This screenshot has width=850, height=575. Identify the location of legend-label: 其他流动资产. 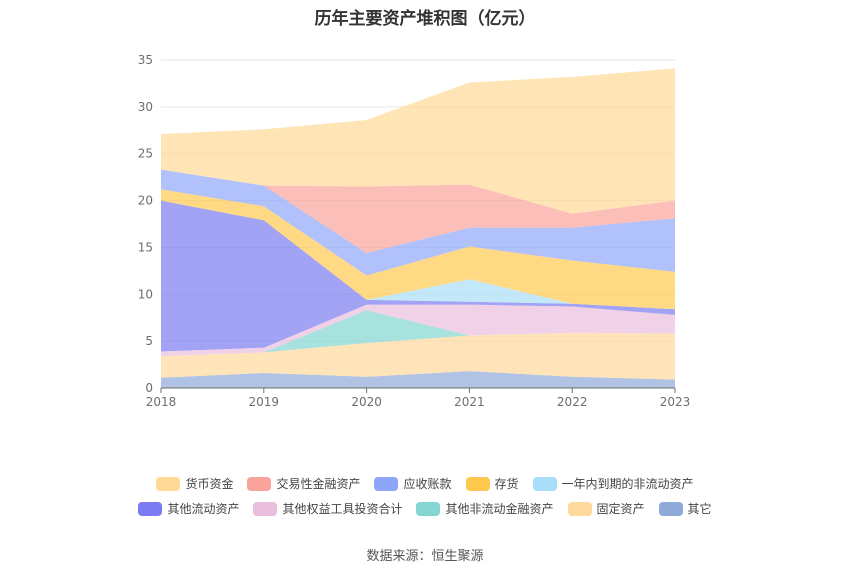
(203, 509).